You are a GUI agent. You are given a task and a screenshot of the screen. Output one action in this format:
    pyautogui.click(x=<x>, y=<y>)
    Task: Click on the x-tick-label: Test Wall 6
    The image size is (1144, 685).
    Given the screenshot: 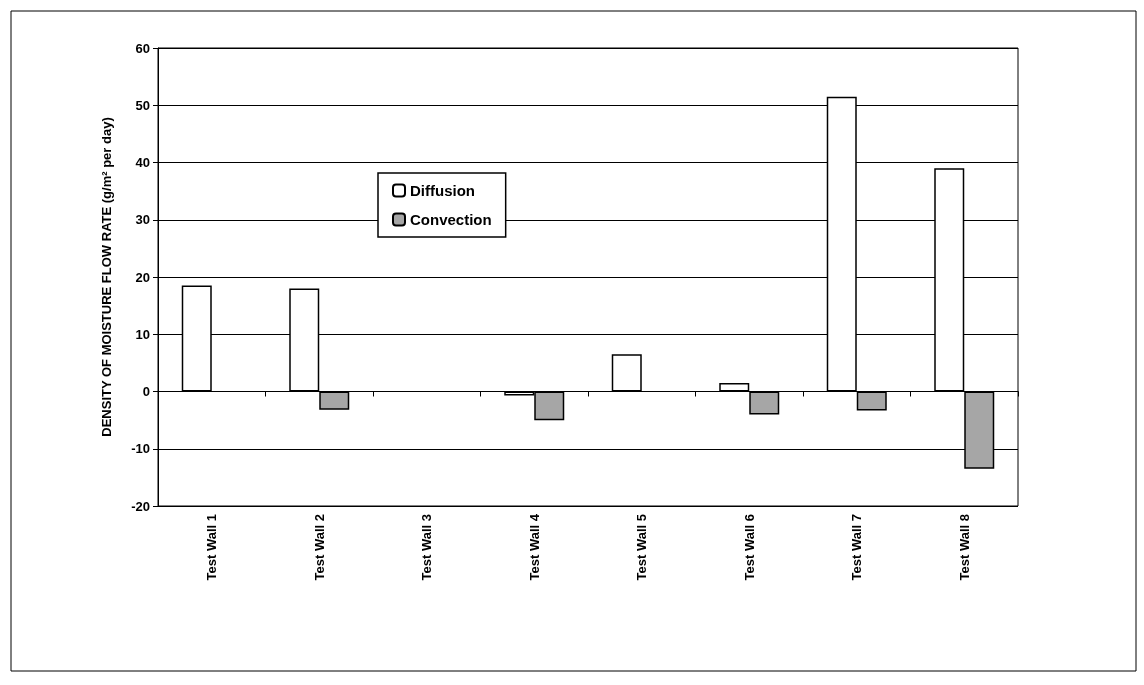 What is the action you would take?
    pyautogui.click(x=749, y=547)
    